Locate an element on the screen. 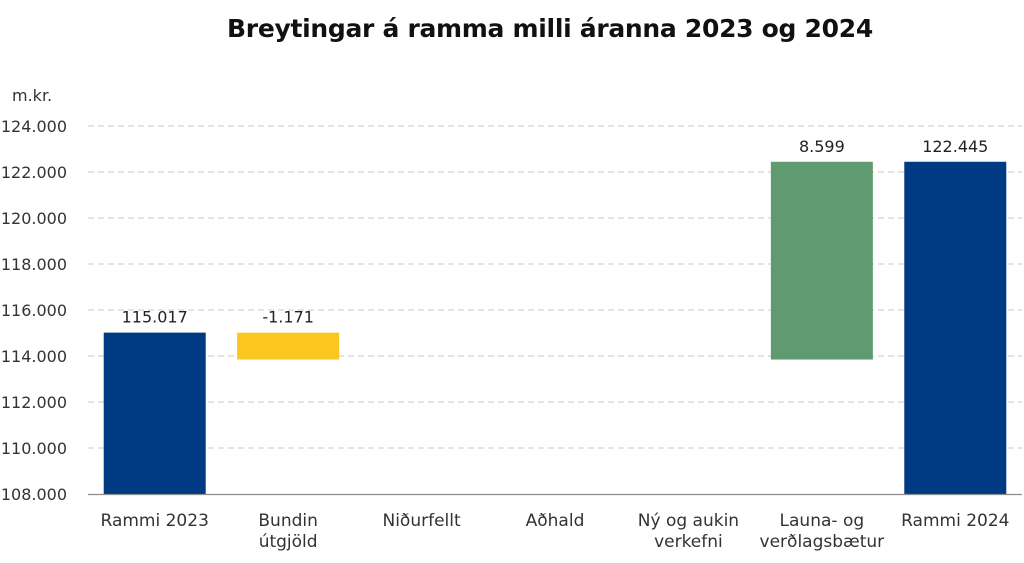 This screenshot has width=1024, height=563. y-tick-label: 120.000 is located at coordinates (34, 218).